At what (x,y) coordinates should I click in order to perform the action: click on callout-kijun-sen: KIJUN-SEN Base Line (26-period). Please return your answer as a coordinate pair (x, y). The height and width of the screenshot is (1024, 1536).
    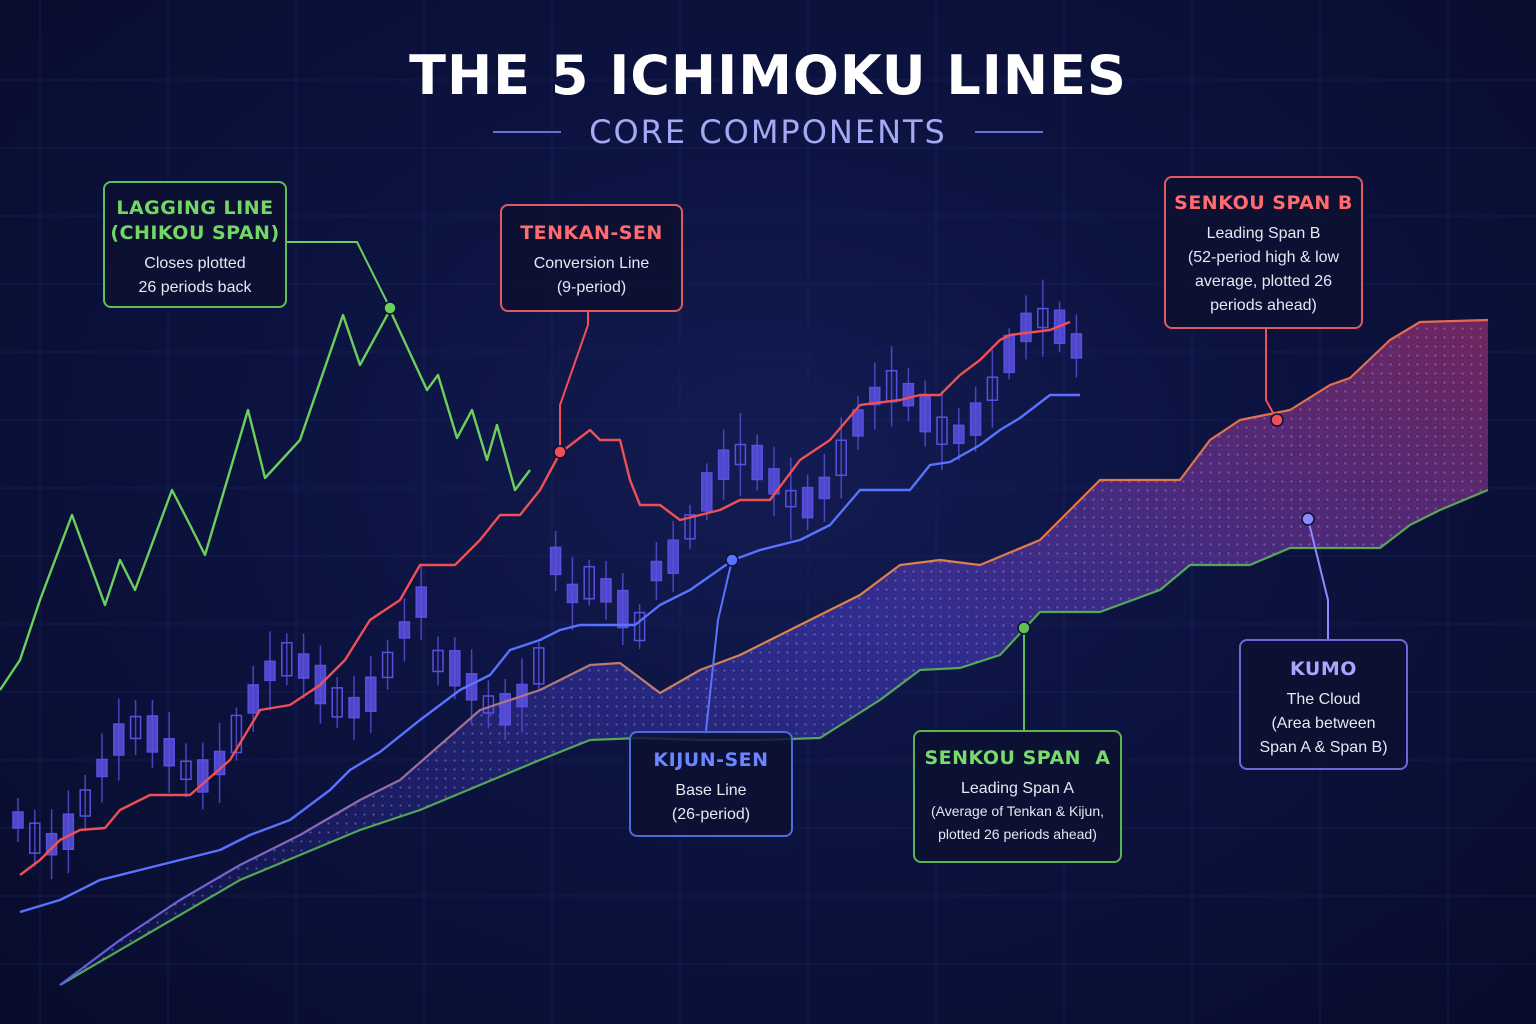
    Looking at the image, I should click on (711, 784).